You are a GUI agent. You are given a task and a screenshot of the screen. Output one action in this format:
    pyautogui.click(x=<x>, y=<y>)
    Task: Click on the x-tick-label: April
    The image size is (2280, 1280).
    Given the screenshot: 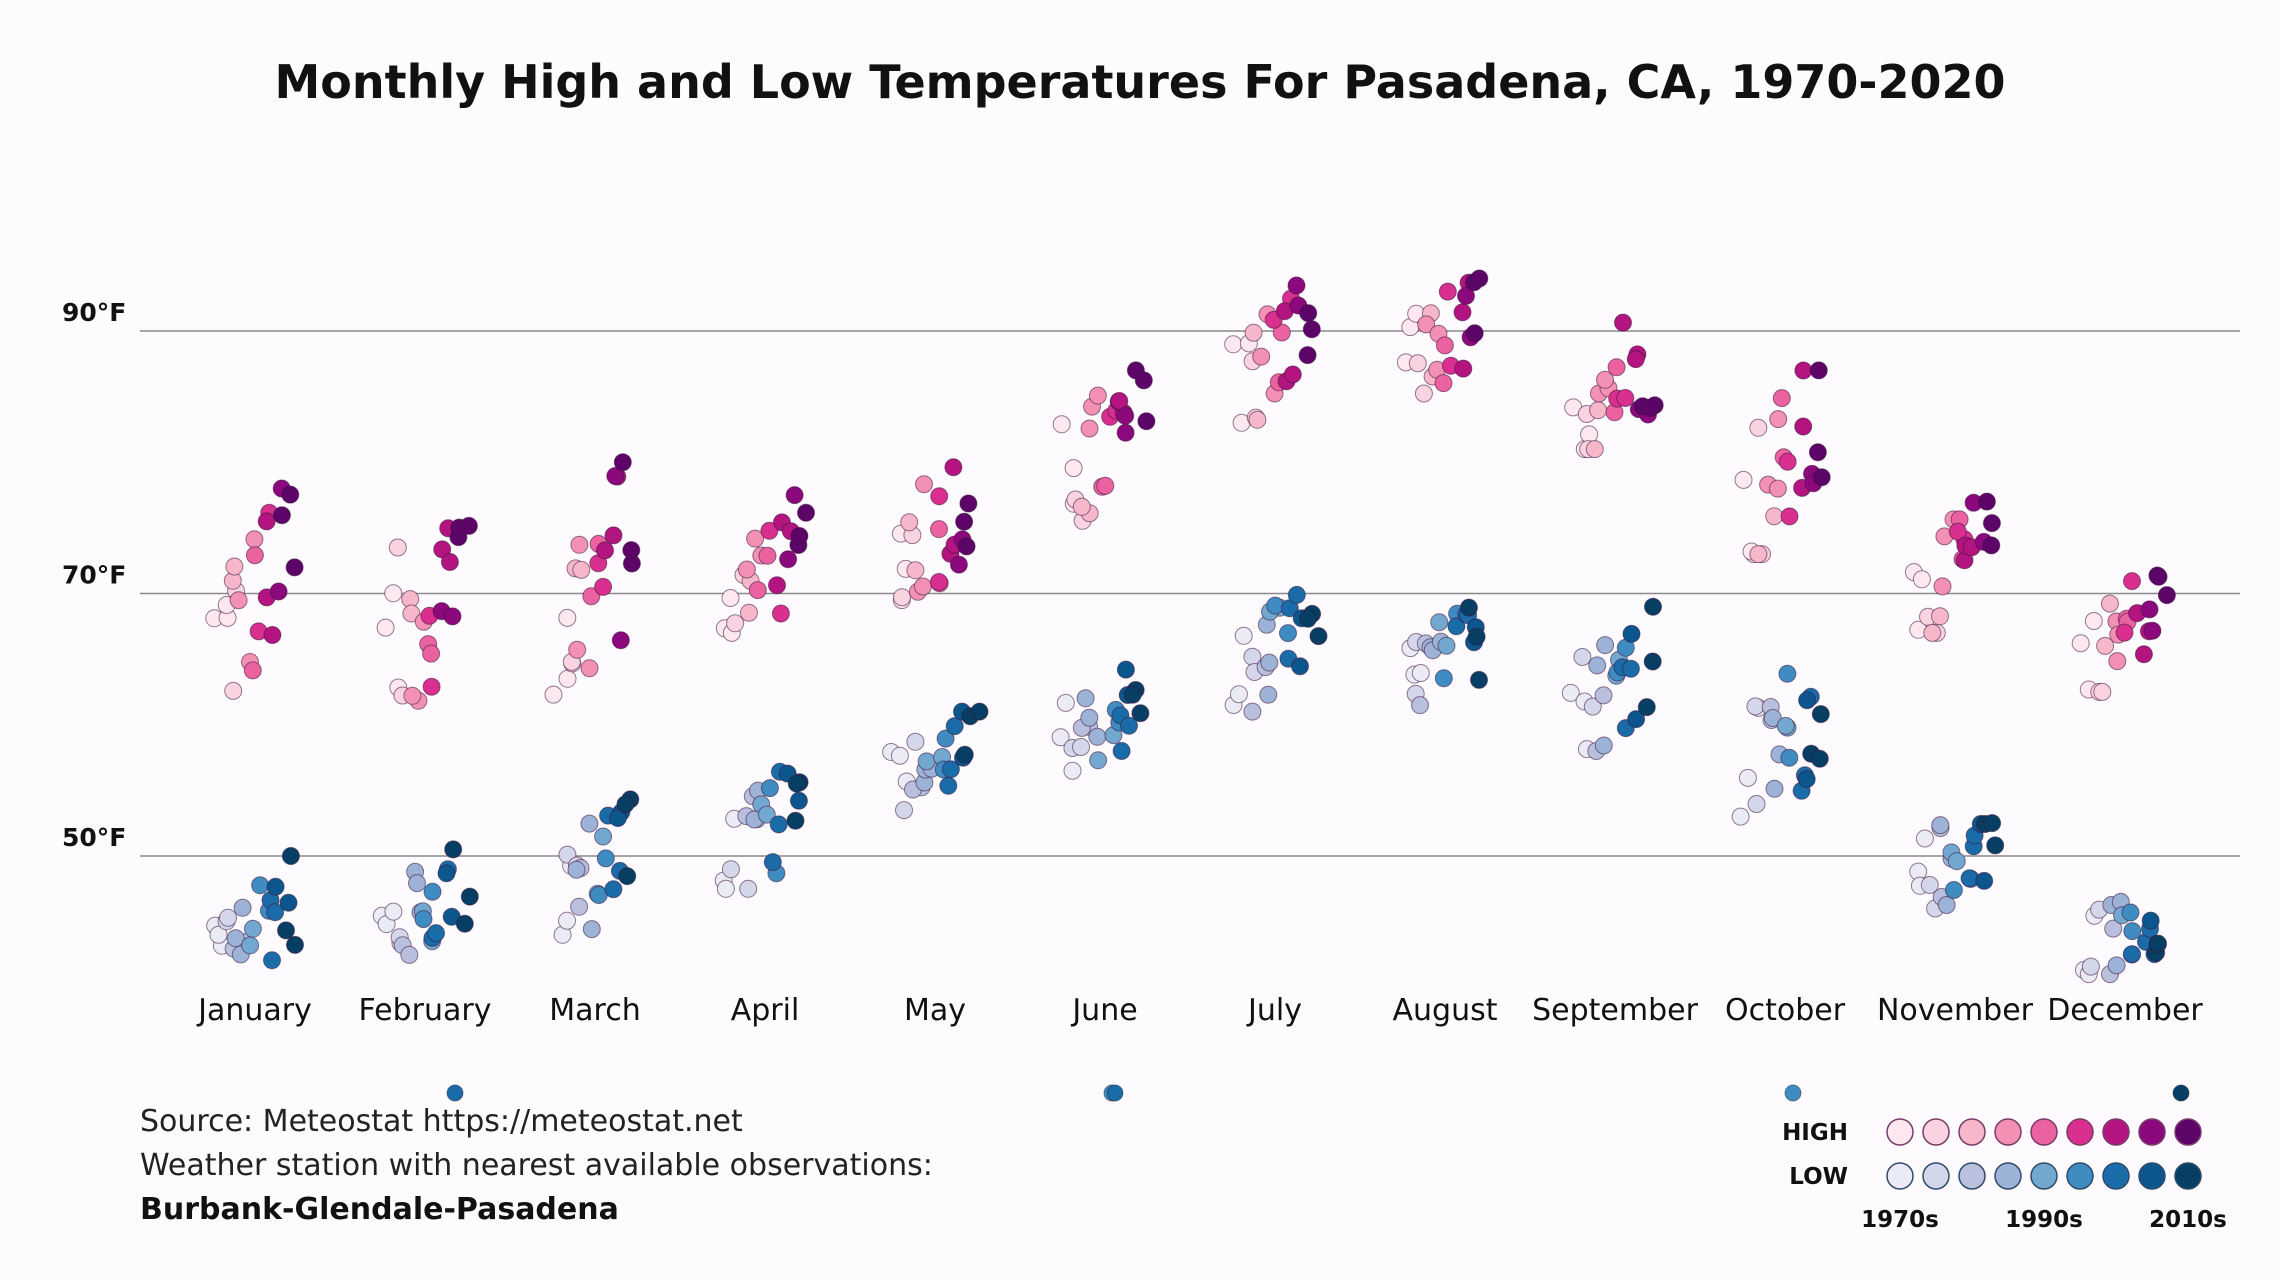 What is the action you would take?
    pyautogui.click(x=765, y=1010)
    